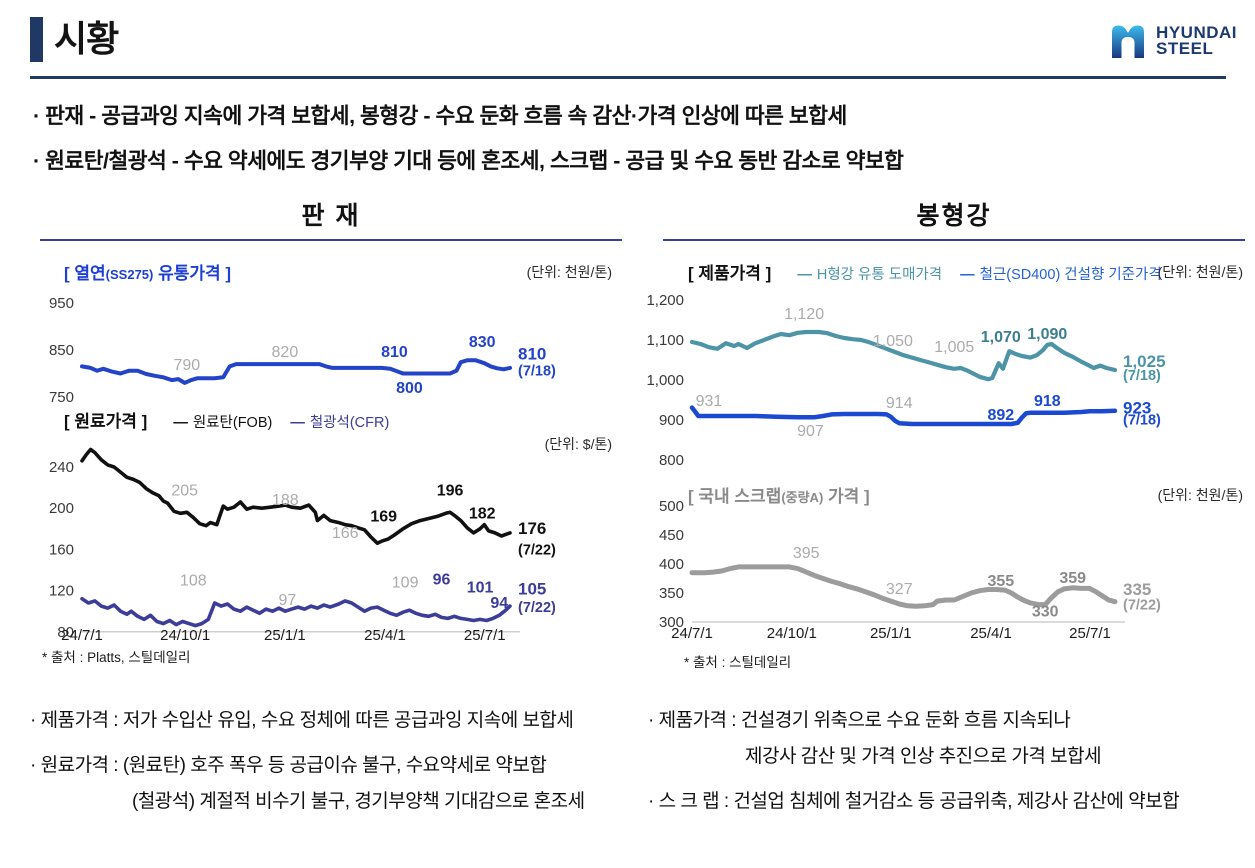 The image size is (1255, 868). What do you see at coordinates (628, 77) in the screenshot?
I see `header-divider` at bounding box center [628, 77].